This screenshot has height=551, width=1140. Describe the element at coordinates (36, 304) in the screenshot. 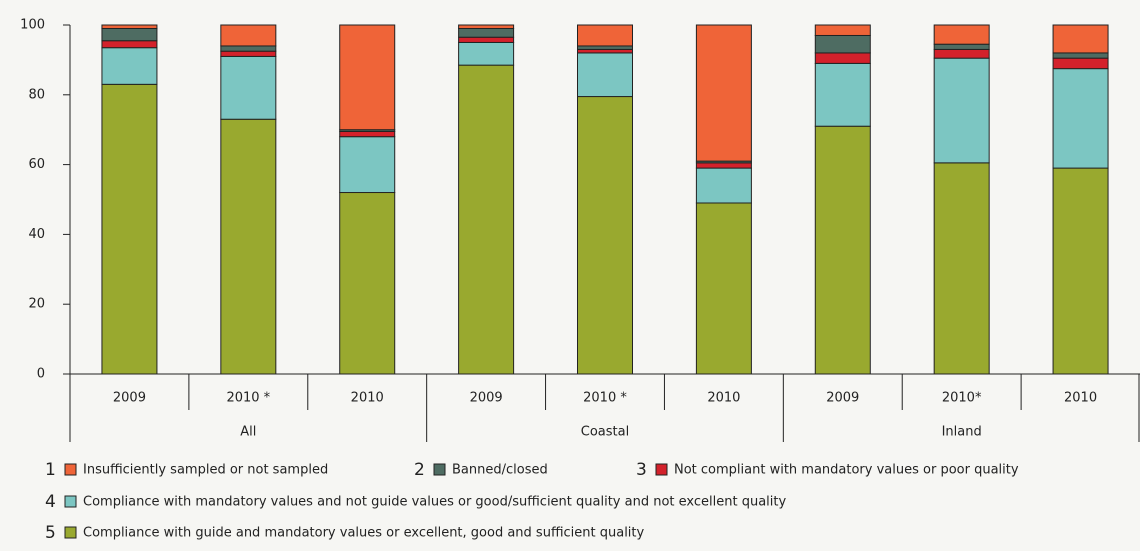

I see `y-tick-label: 20` at that location.